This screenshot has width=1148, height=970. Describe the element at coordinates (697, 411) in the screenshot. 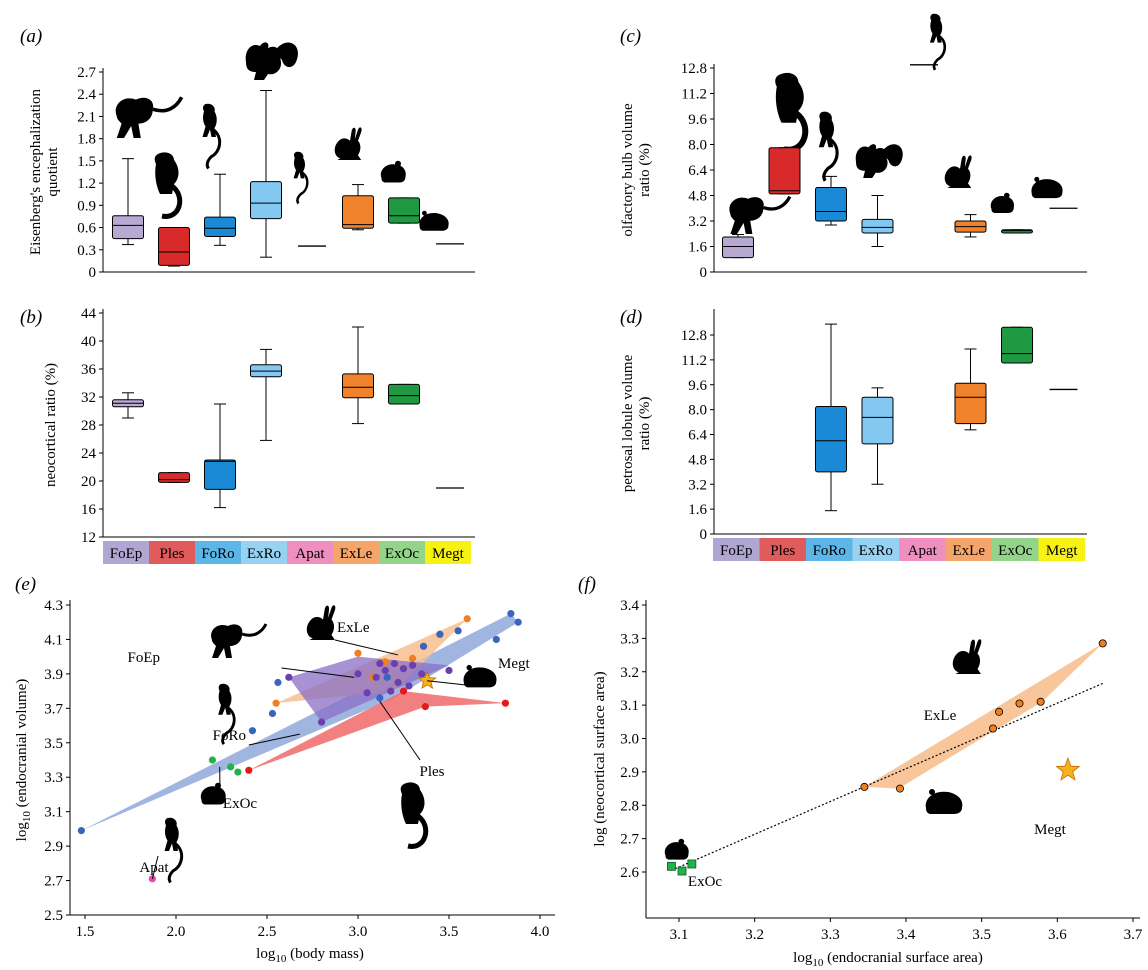

I see `y-tick-label: 8.0` at that location.